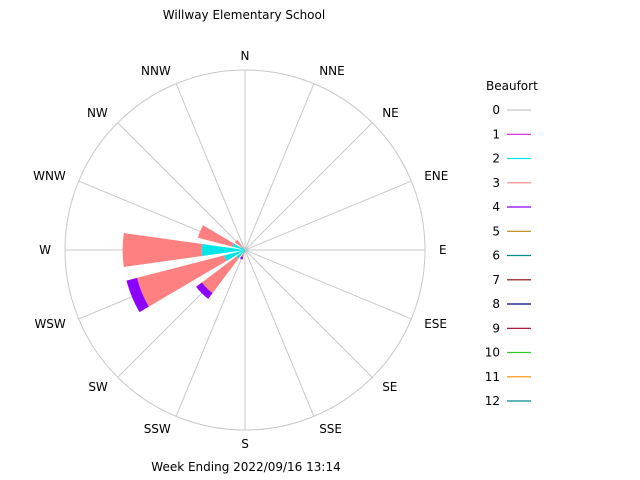  What do you see at coordinates (443, 250) in the screenshot?
I see `direction-label-e: E` at bounding box center [443, 250].